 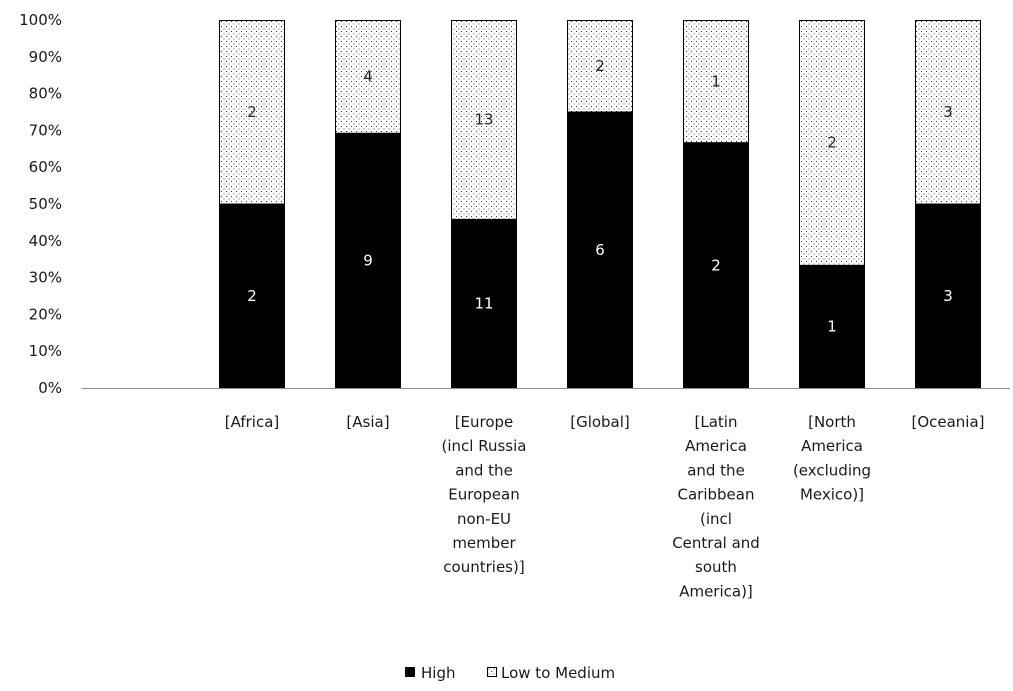 I want to click on data-label-low-to-medium: 13, so click(x=483, y=120).